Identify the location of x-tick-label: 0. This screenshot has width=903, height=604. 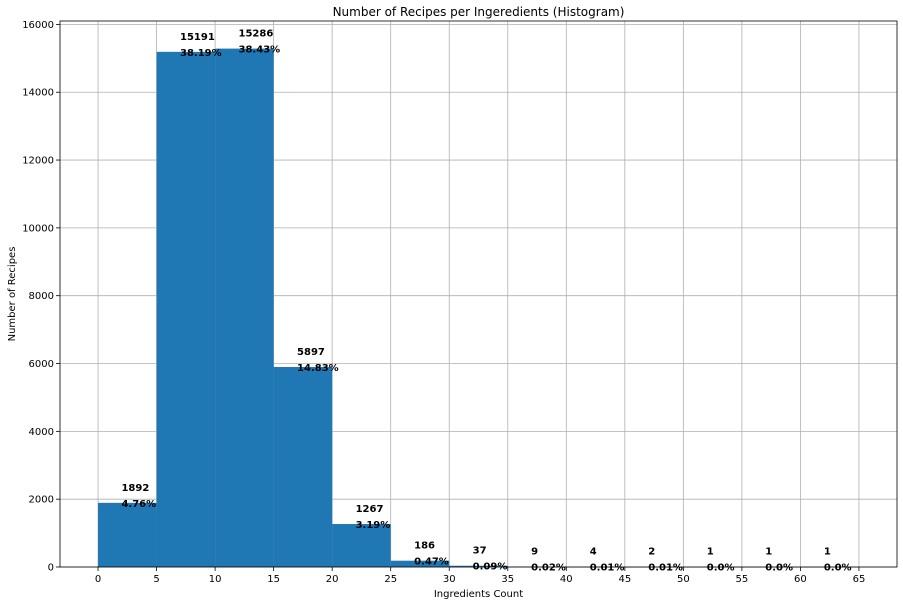
(98, 579).